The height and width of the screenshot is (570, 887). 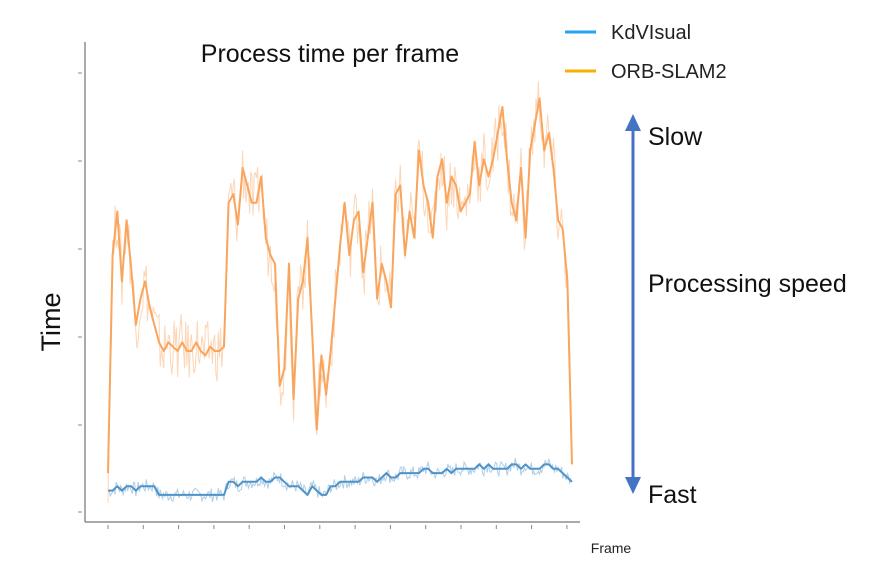 I want to click on series-kdvisual, so click(x=340, y=479).